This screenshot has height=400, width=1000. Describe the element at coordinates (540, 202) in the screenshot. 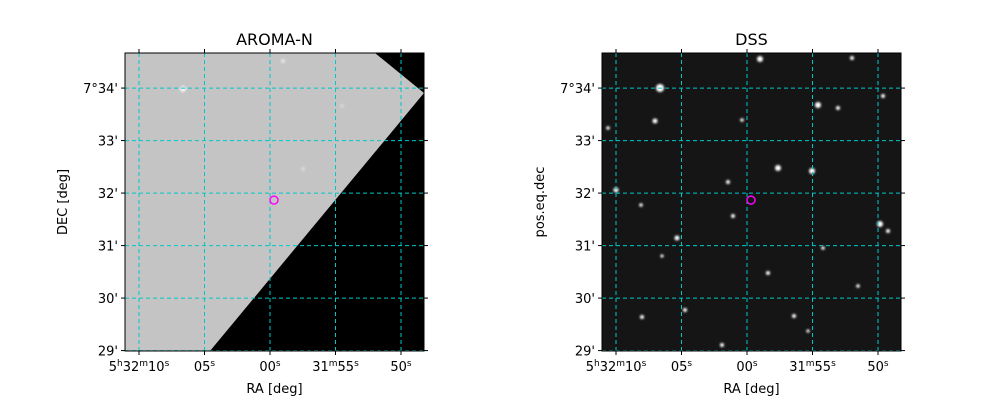

I see `y-axis-label: pos.eq.dec` at that location.